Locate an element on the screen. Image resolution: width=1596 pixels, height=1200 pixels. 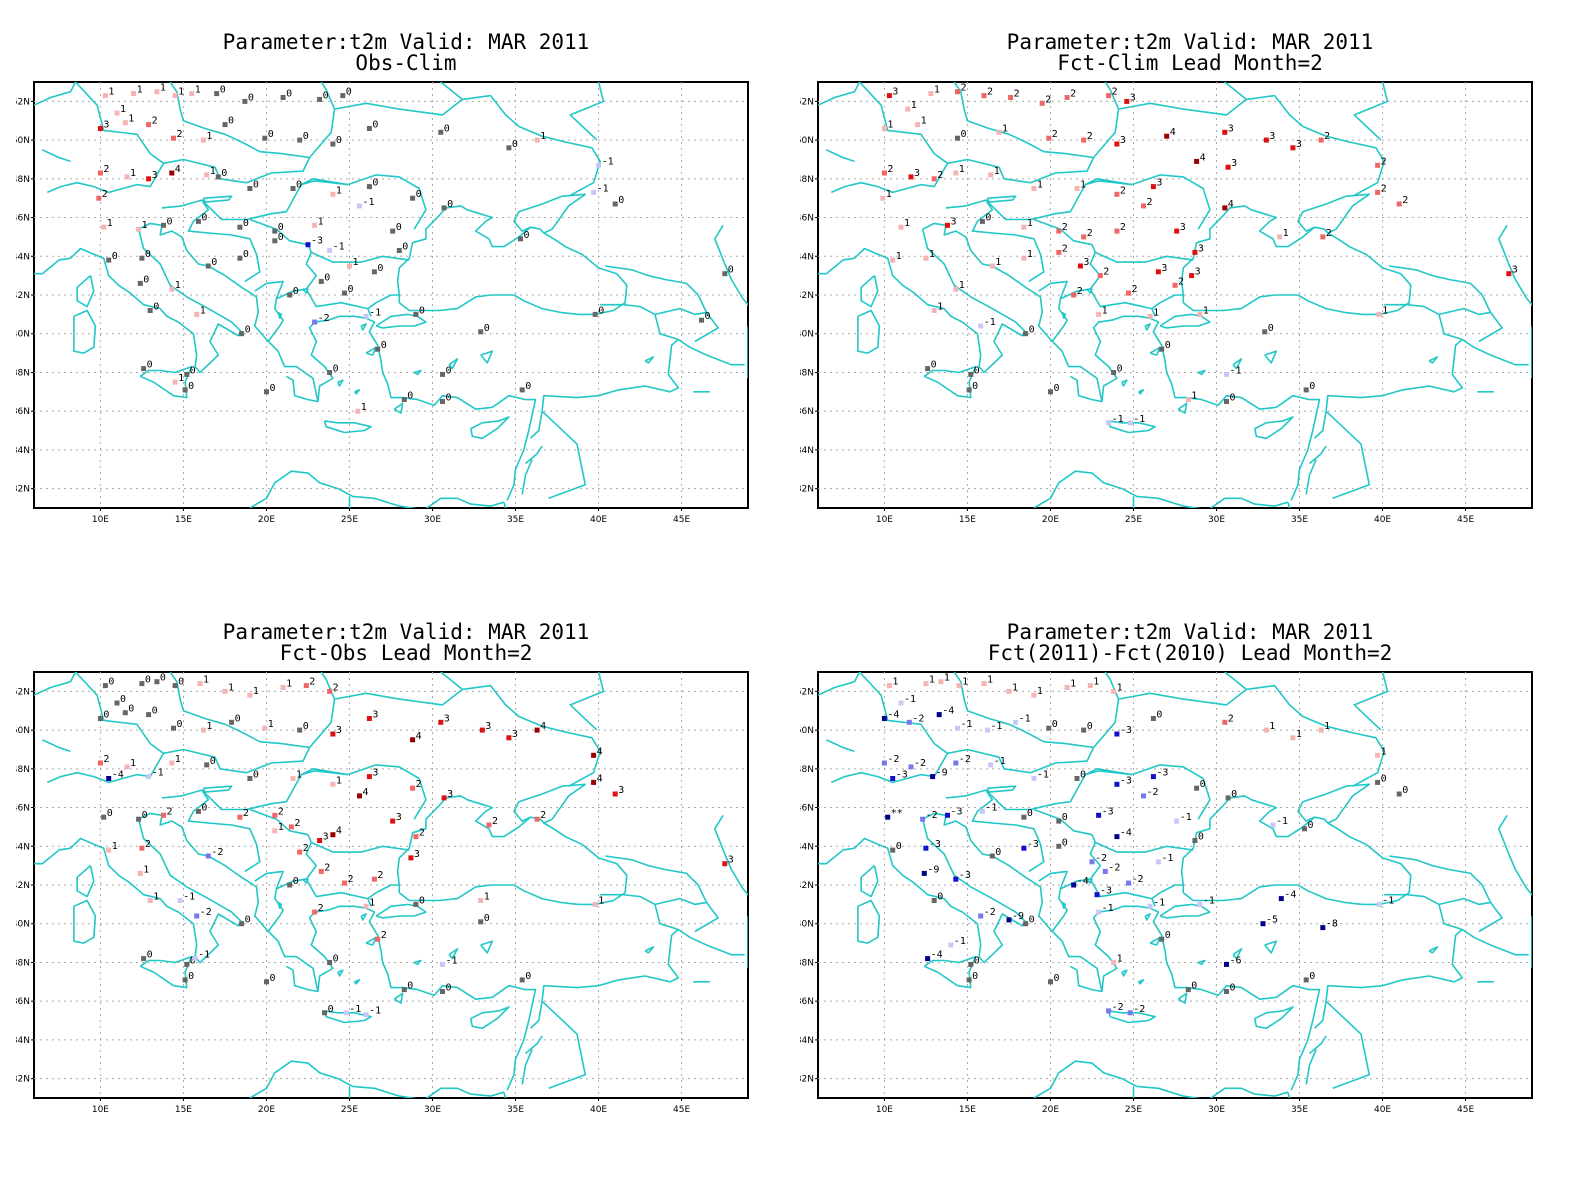
lat-tick-label: 50N is located at coordinates (807, 731).